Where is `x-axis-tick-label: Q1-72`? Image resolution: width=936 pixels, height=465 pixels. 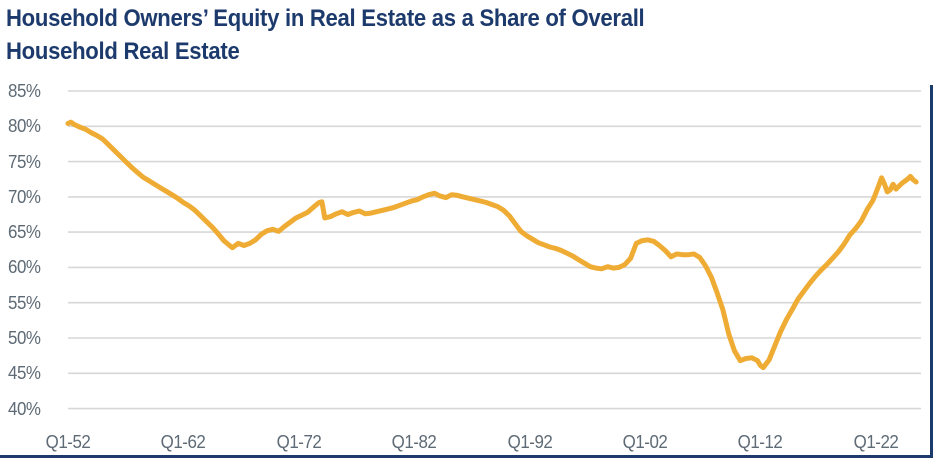
x-axis-tick-label: Q1-72 is located at coordinates (299, 442).